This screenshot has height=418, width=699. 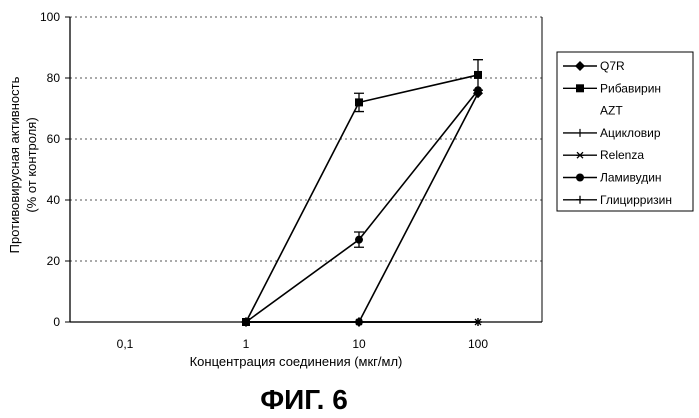 I want to click on legend-label: Relenza, so click(x=622, y=155).